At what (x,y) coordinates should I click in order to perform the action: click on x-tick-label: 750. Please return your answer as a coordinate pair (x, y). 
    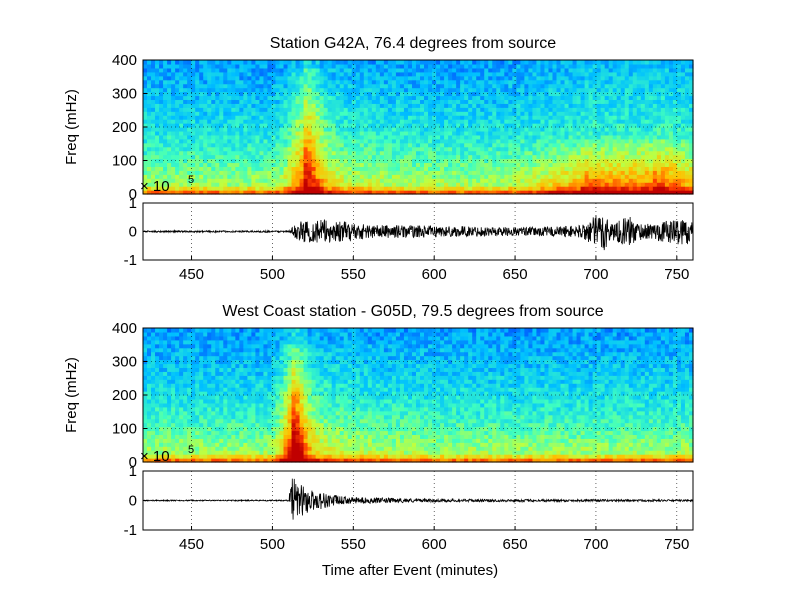
    Looking at the image, I should click on (676, 274).